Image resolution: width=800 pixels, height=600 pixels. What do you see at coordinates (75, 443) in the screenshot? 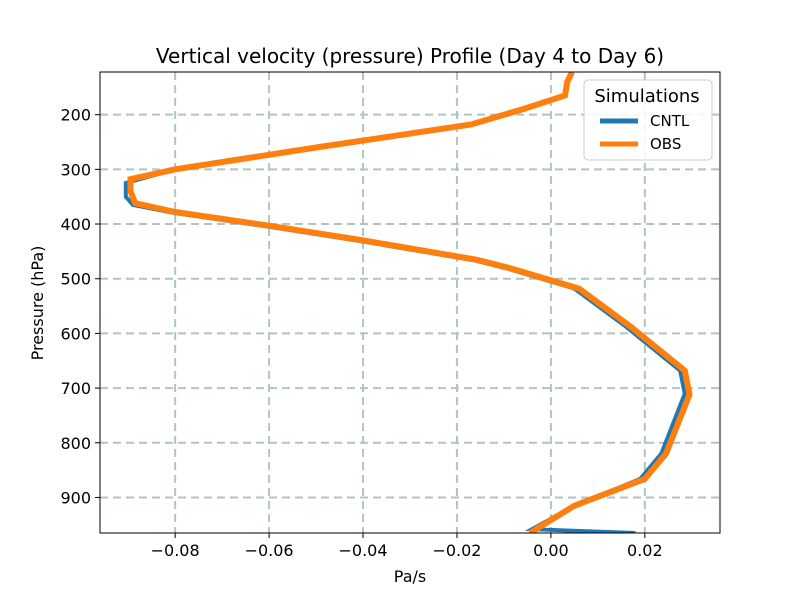
I see `y-tick-label: 800` at bounding box center [75, 443].